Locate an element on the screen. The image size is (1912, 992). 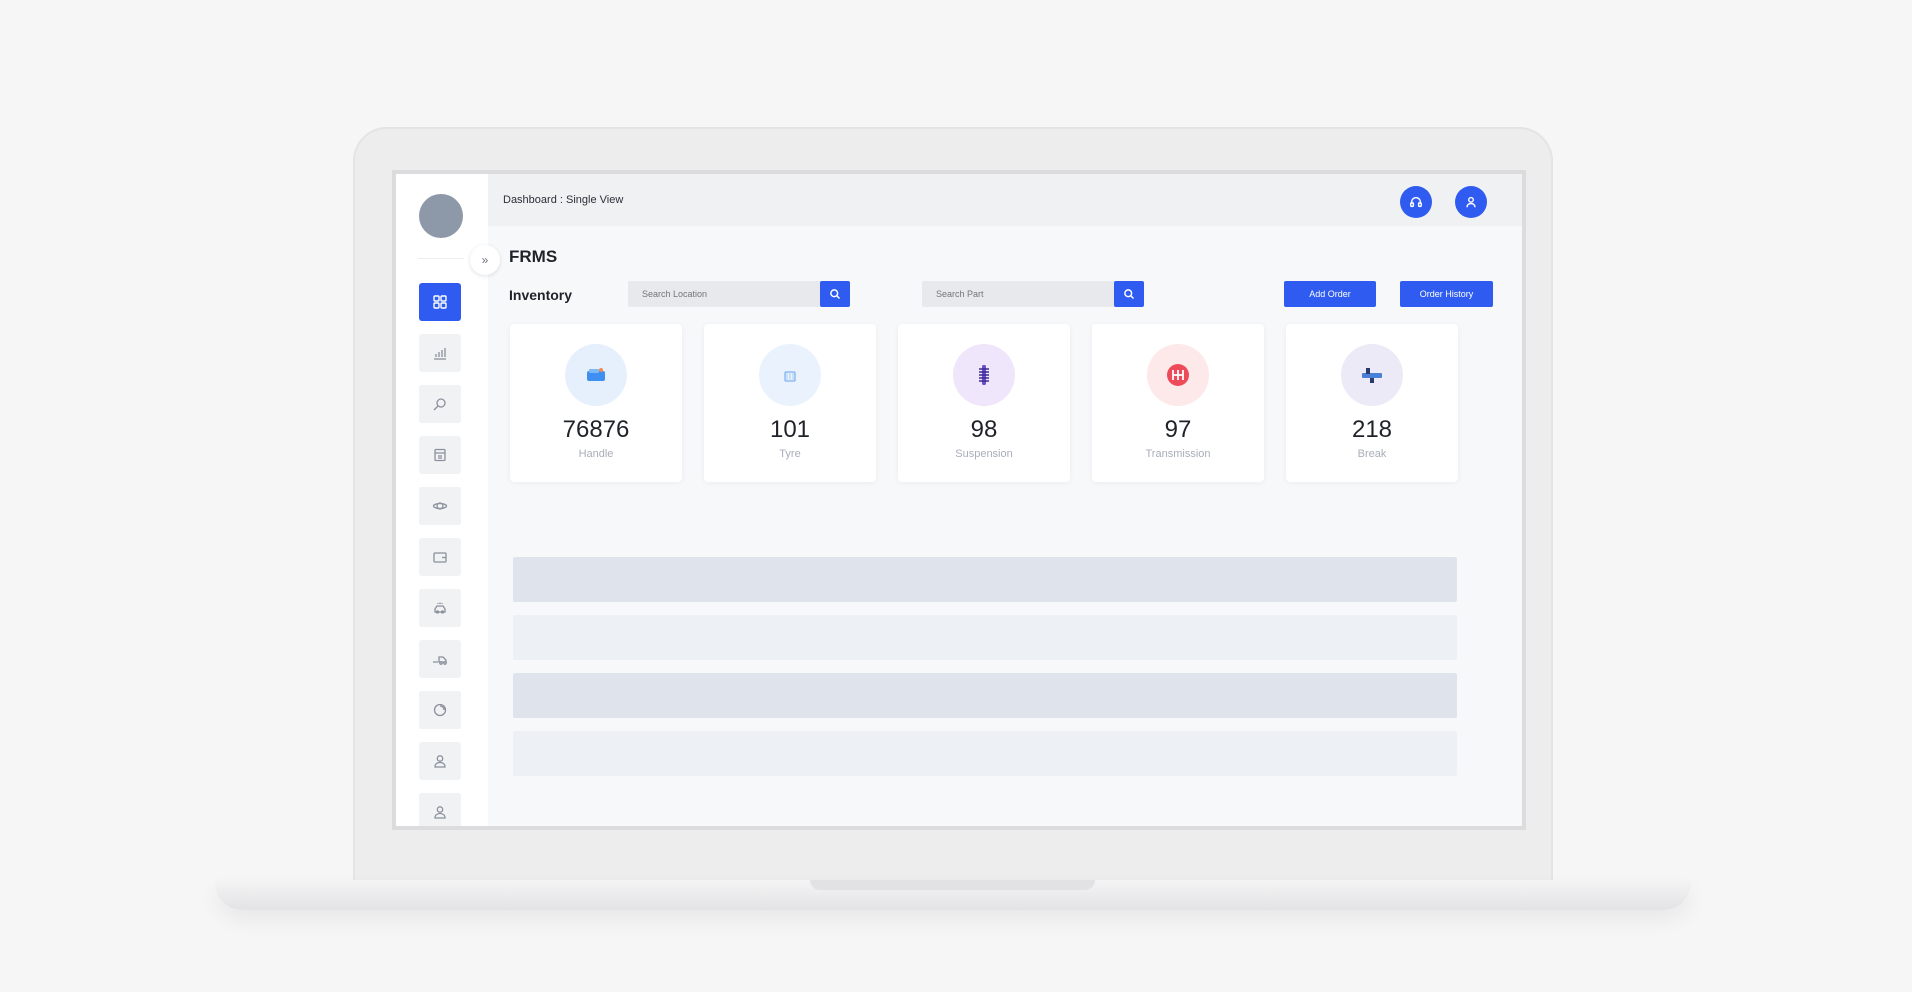
inventory-table is located at coordinates (985, 673).